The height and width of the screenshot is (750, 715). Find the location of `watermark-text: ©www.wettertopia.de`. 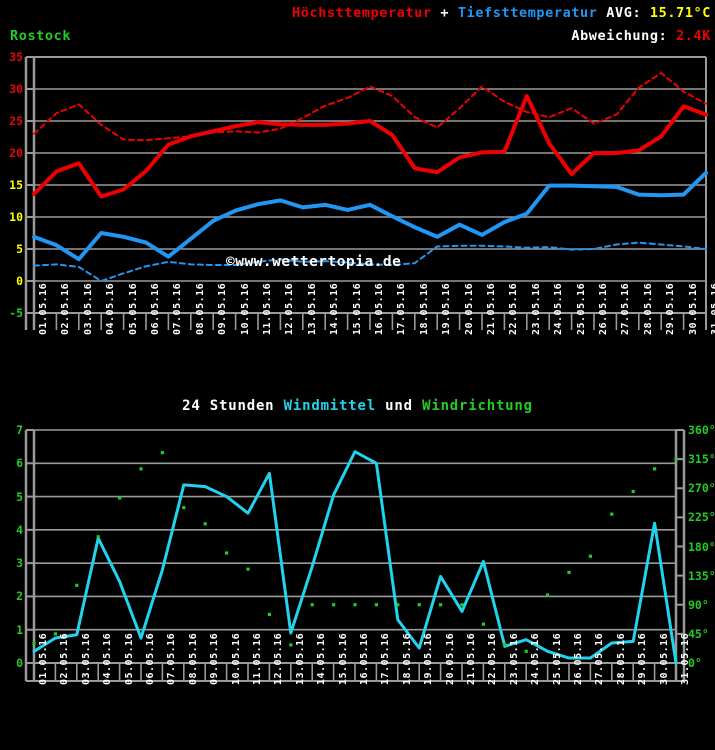

watermark-text: ©www.wettertopia.de is located at coordinates (314, 262).